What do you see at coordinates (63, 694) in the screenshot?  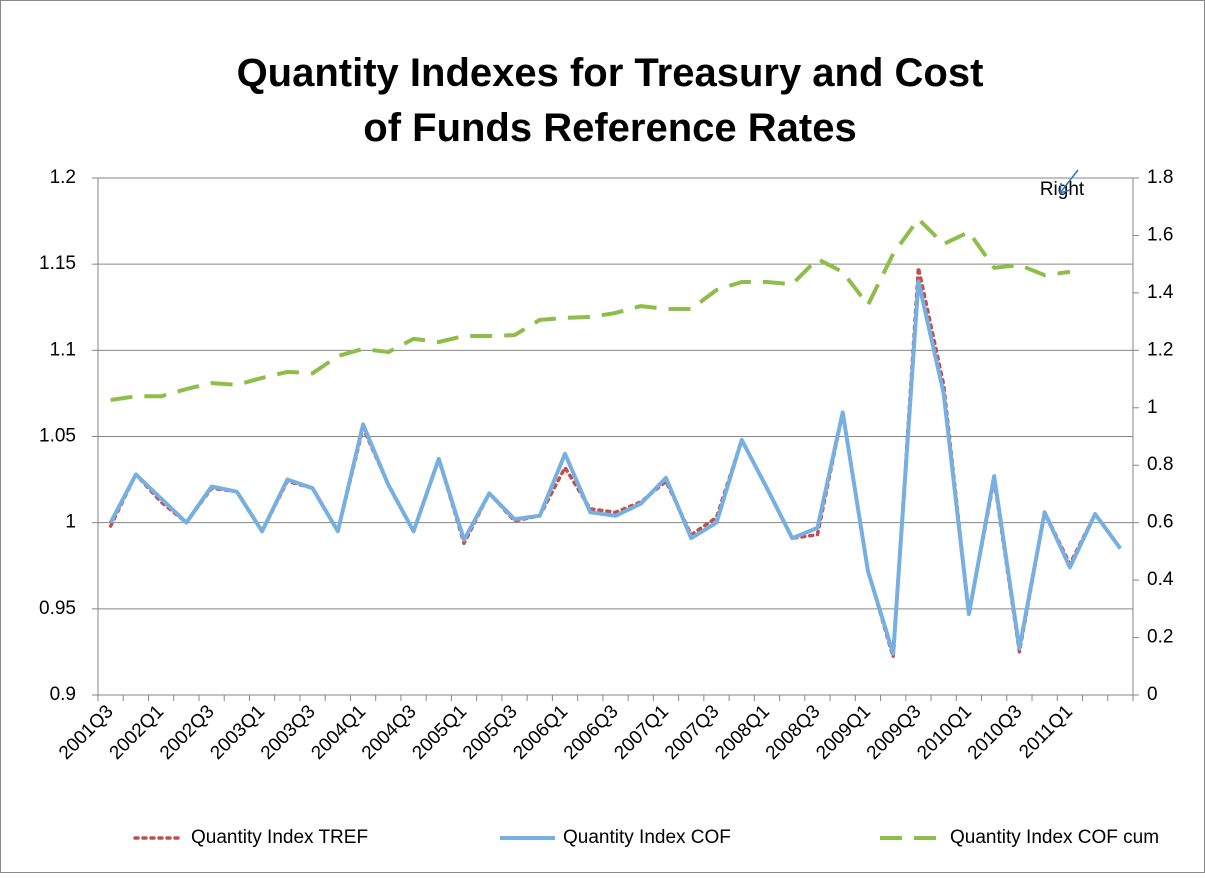 I see `y-tick-label: 0.9` at bounding box center [63, 694].